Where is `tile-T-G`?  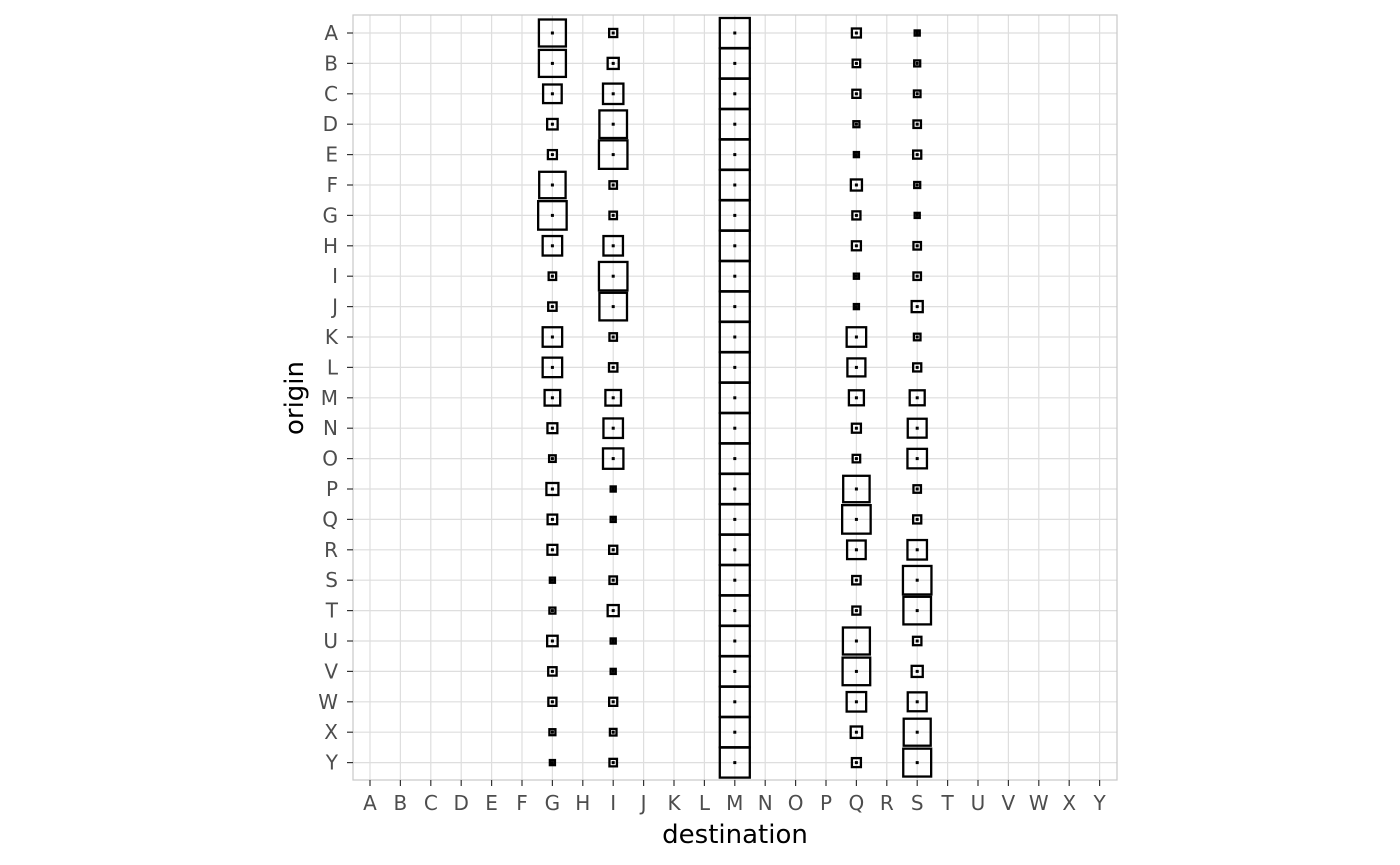
tile-T-G is located at coordinates (552, 610).